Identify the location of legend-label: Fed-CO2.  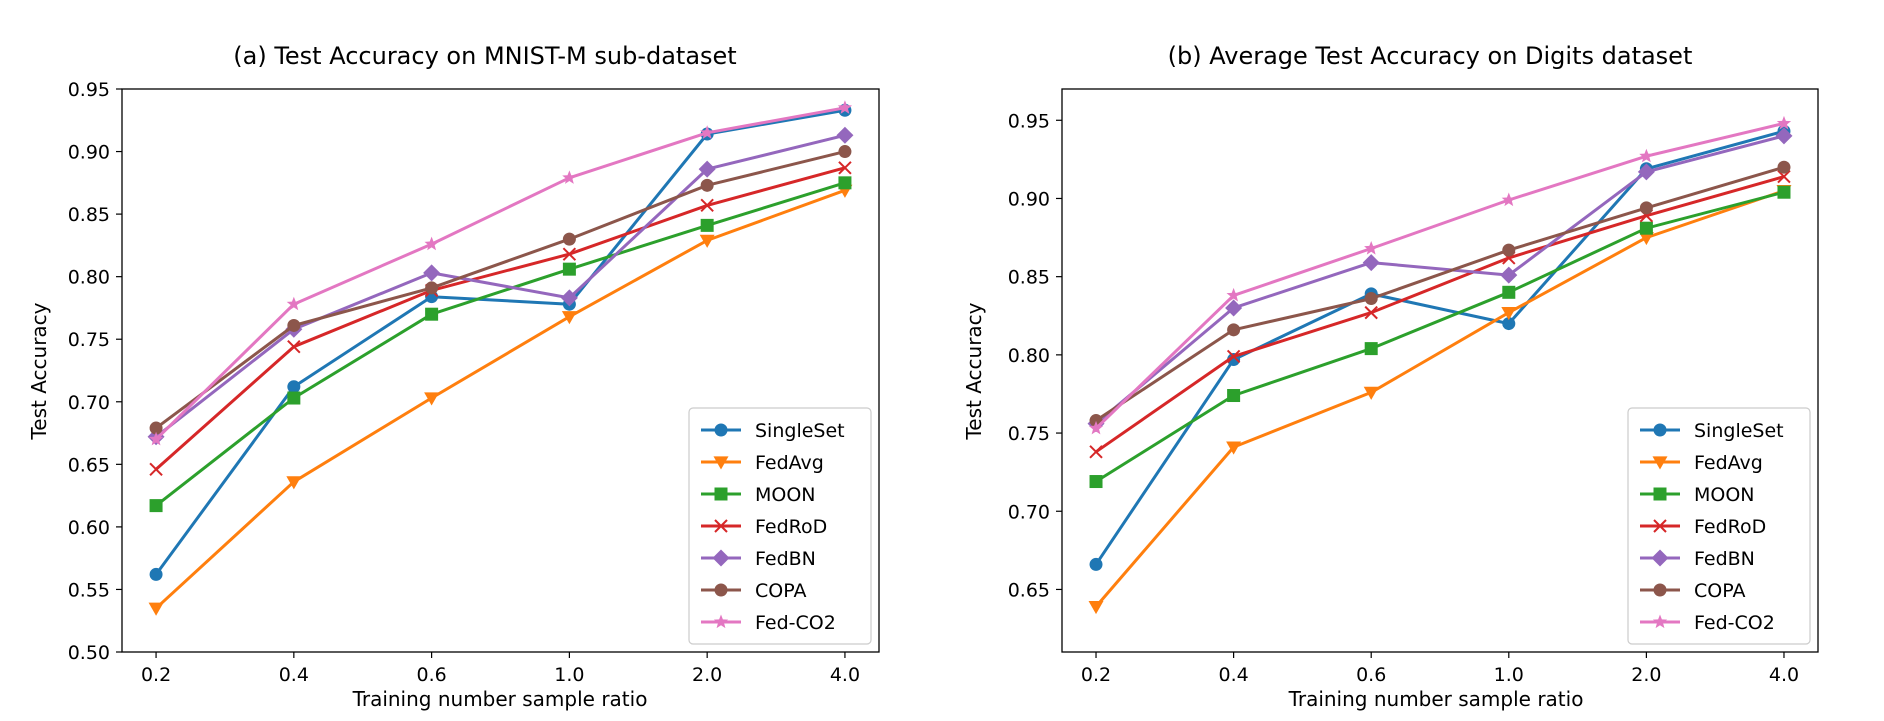
(795, 623).